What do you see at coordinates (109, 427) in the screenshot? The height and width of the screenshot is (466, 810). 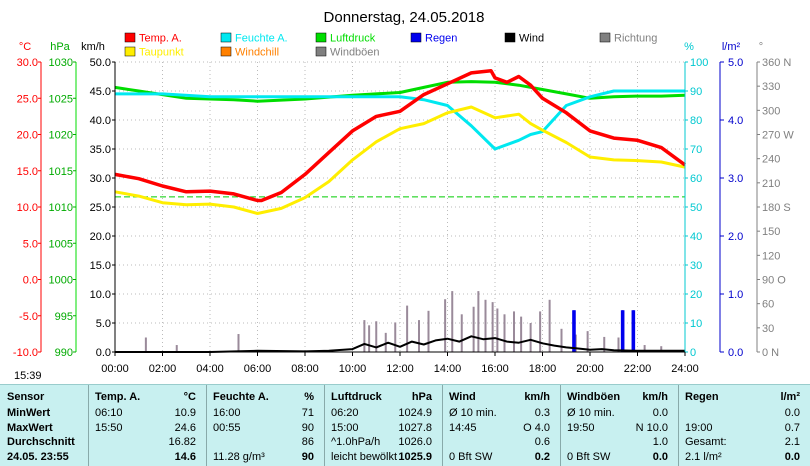 I see `stats-row-time: 15:50` at bounding box center [109, 427].